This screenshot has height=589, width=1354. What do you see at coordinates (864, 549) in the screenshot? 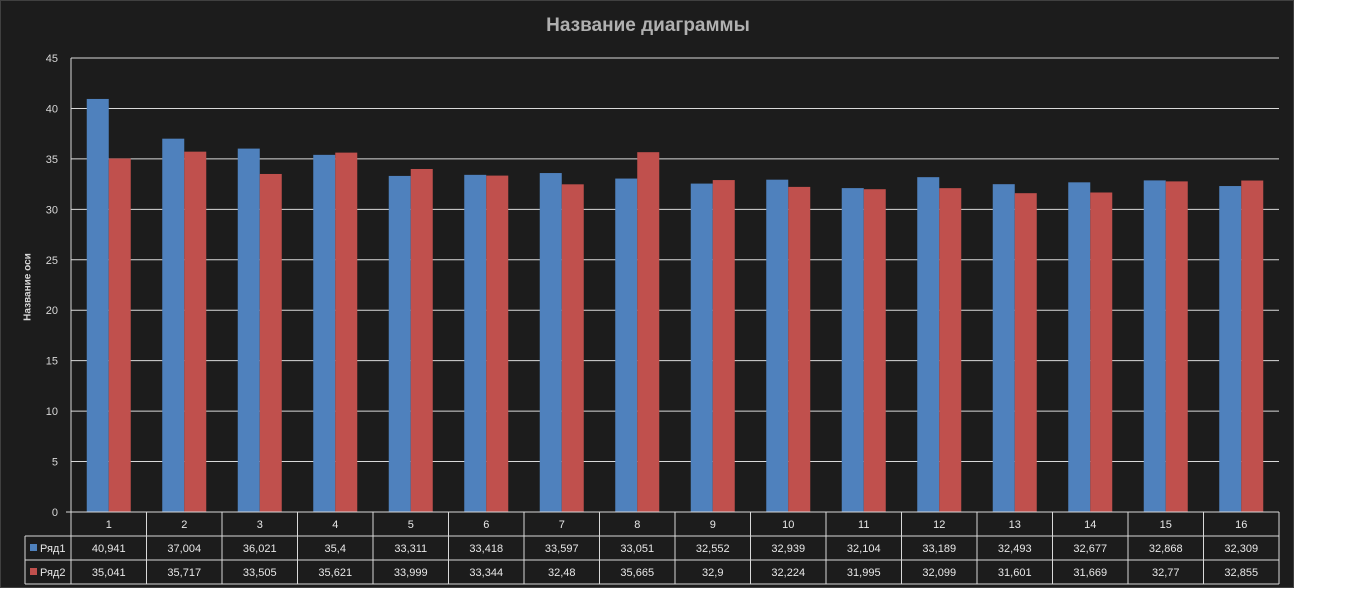
I see `data-table-cell: 32,104` at bounding box center [864, 549].